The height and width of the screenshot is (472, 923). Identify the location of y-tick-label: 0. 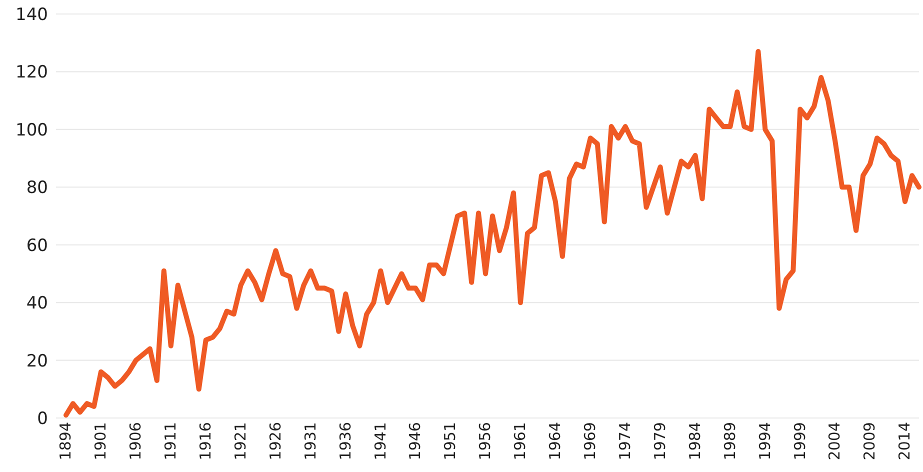
(42, 419).